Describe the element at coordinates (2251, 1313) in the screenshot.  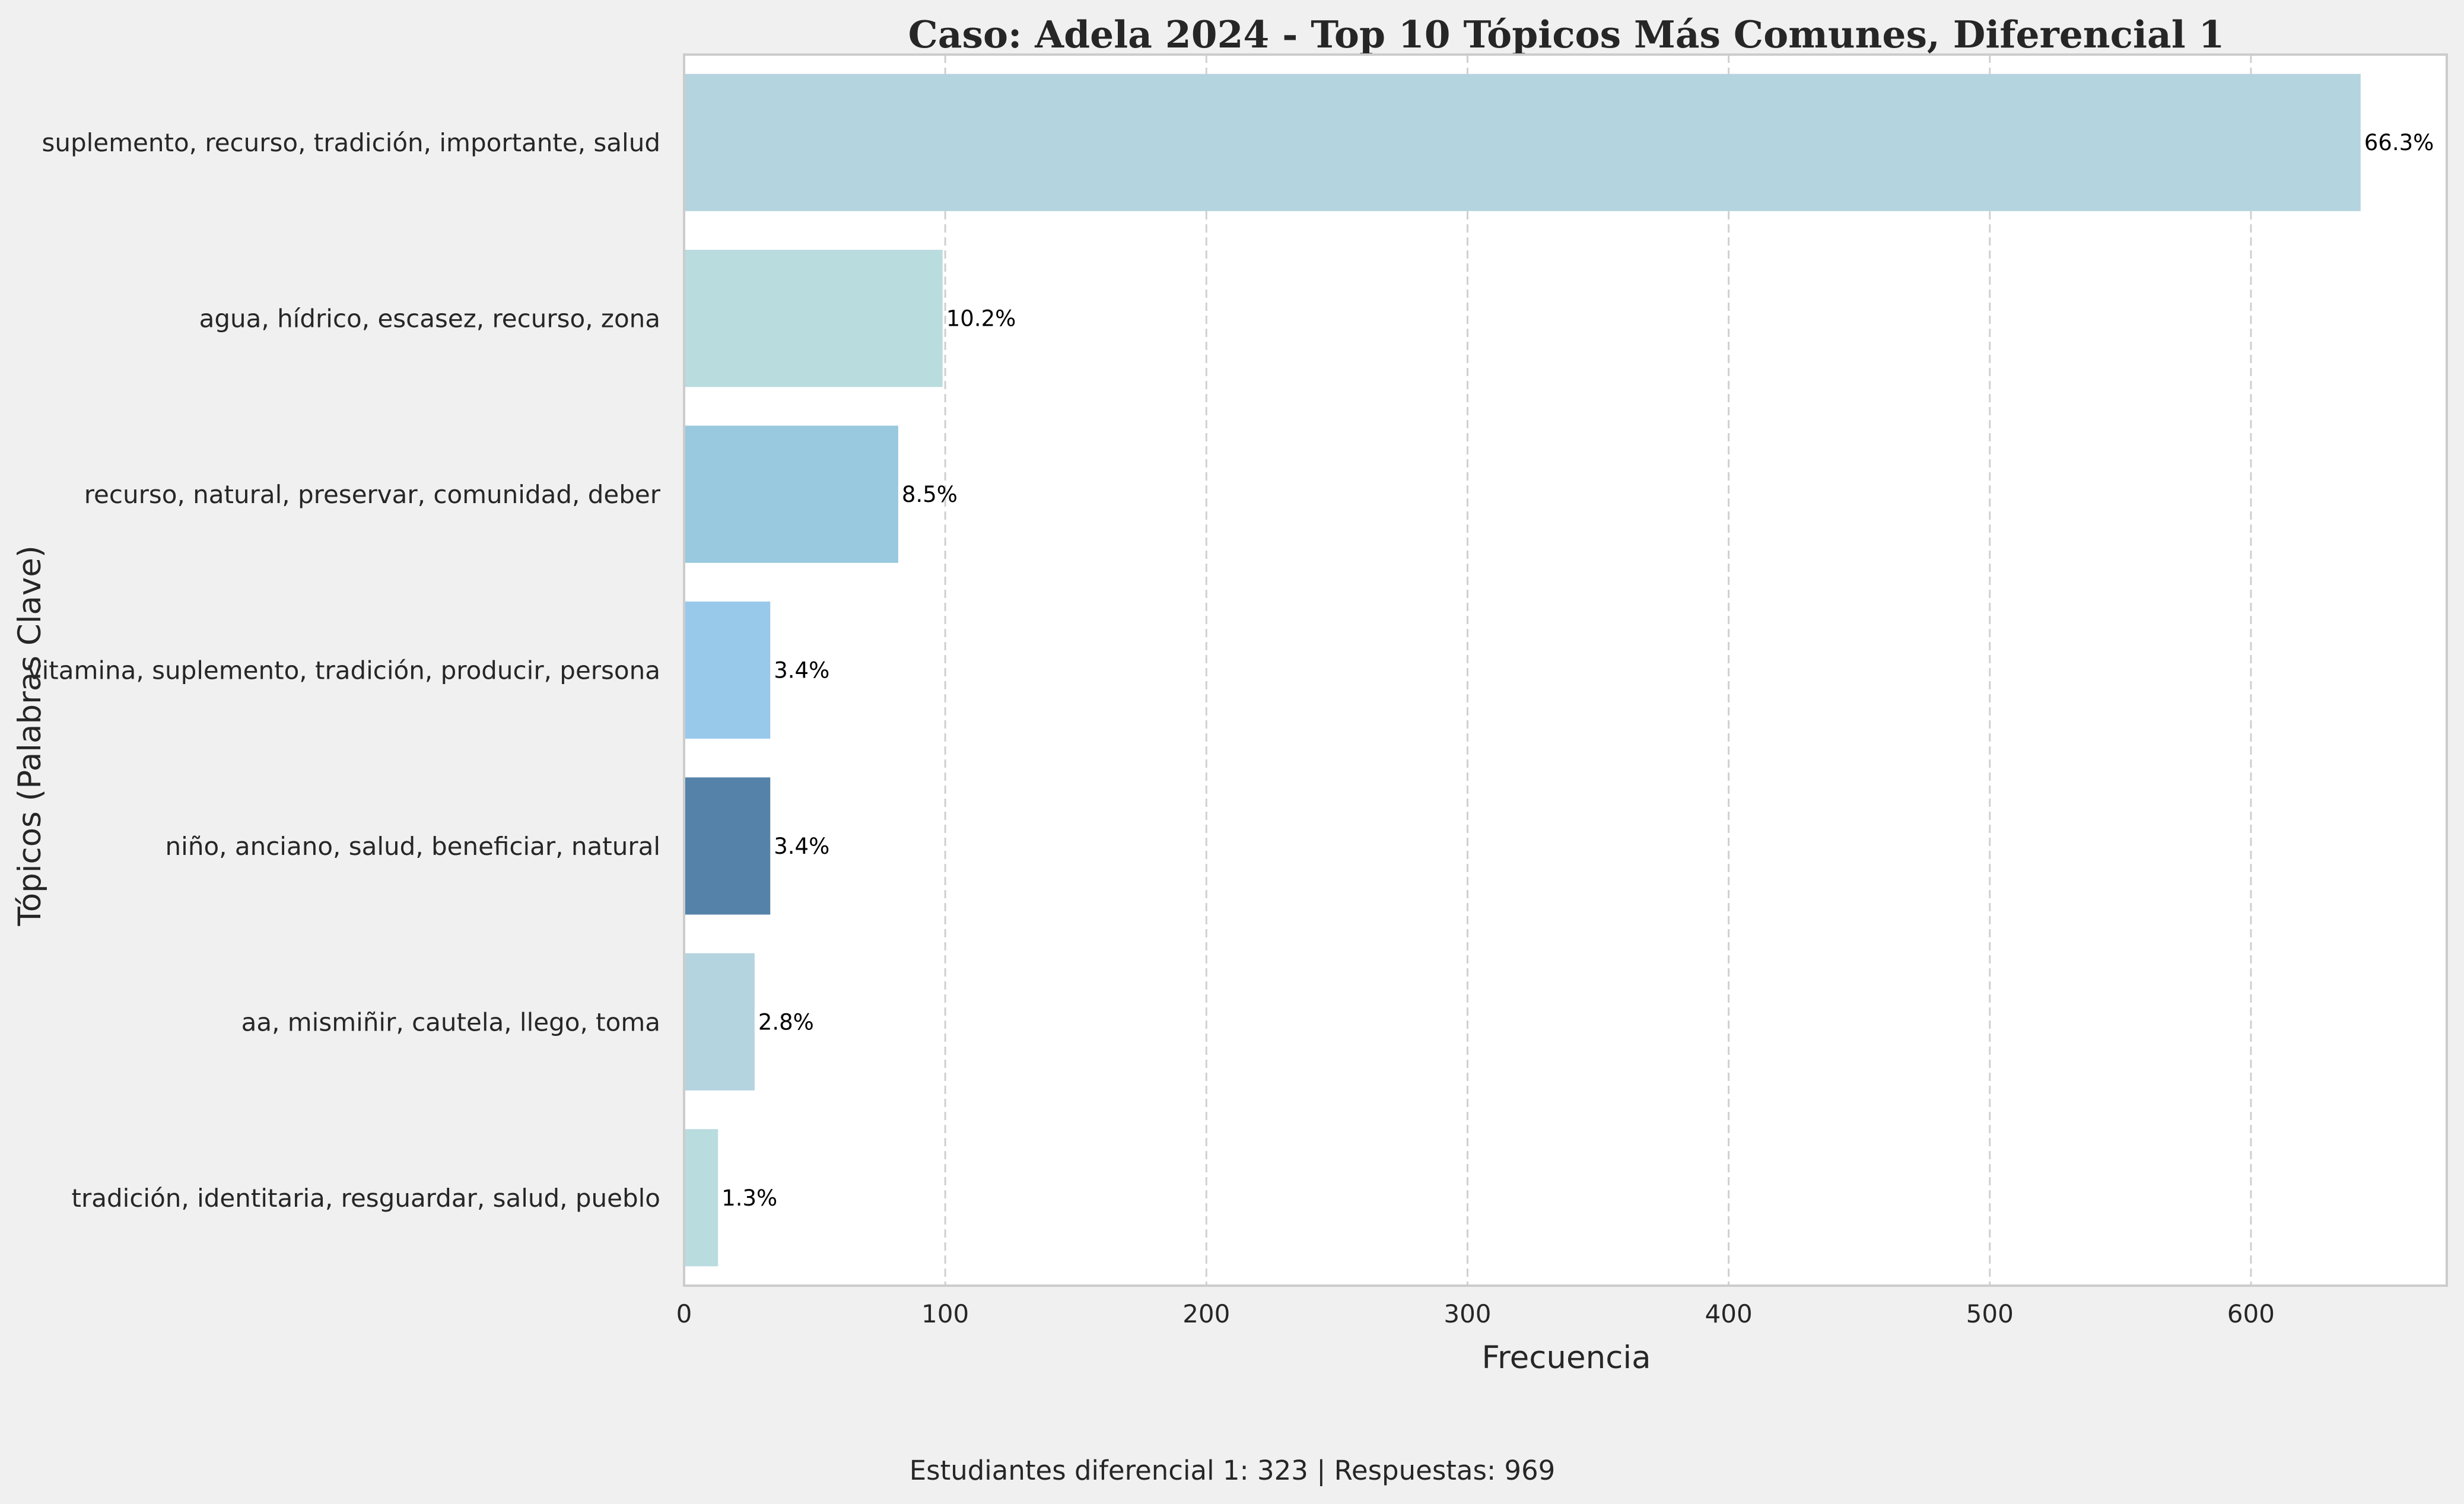
I see `x-tick-label: 600` at that location.